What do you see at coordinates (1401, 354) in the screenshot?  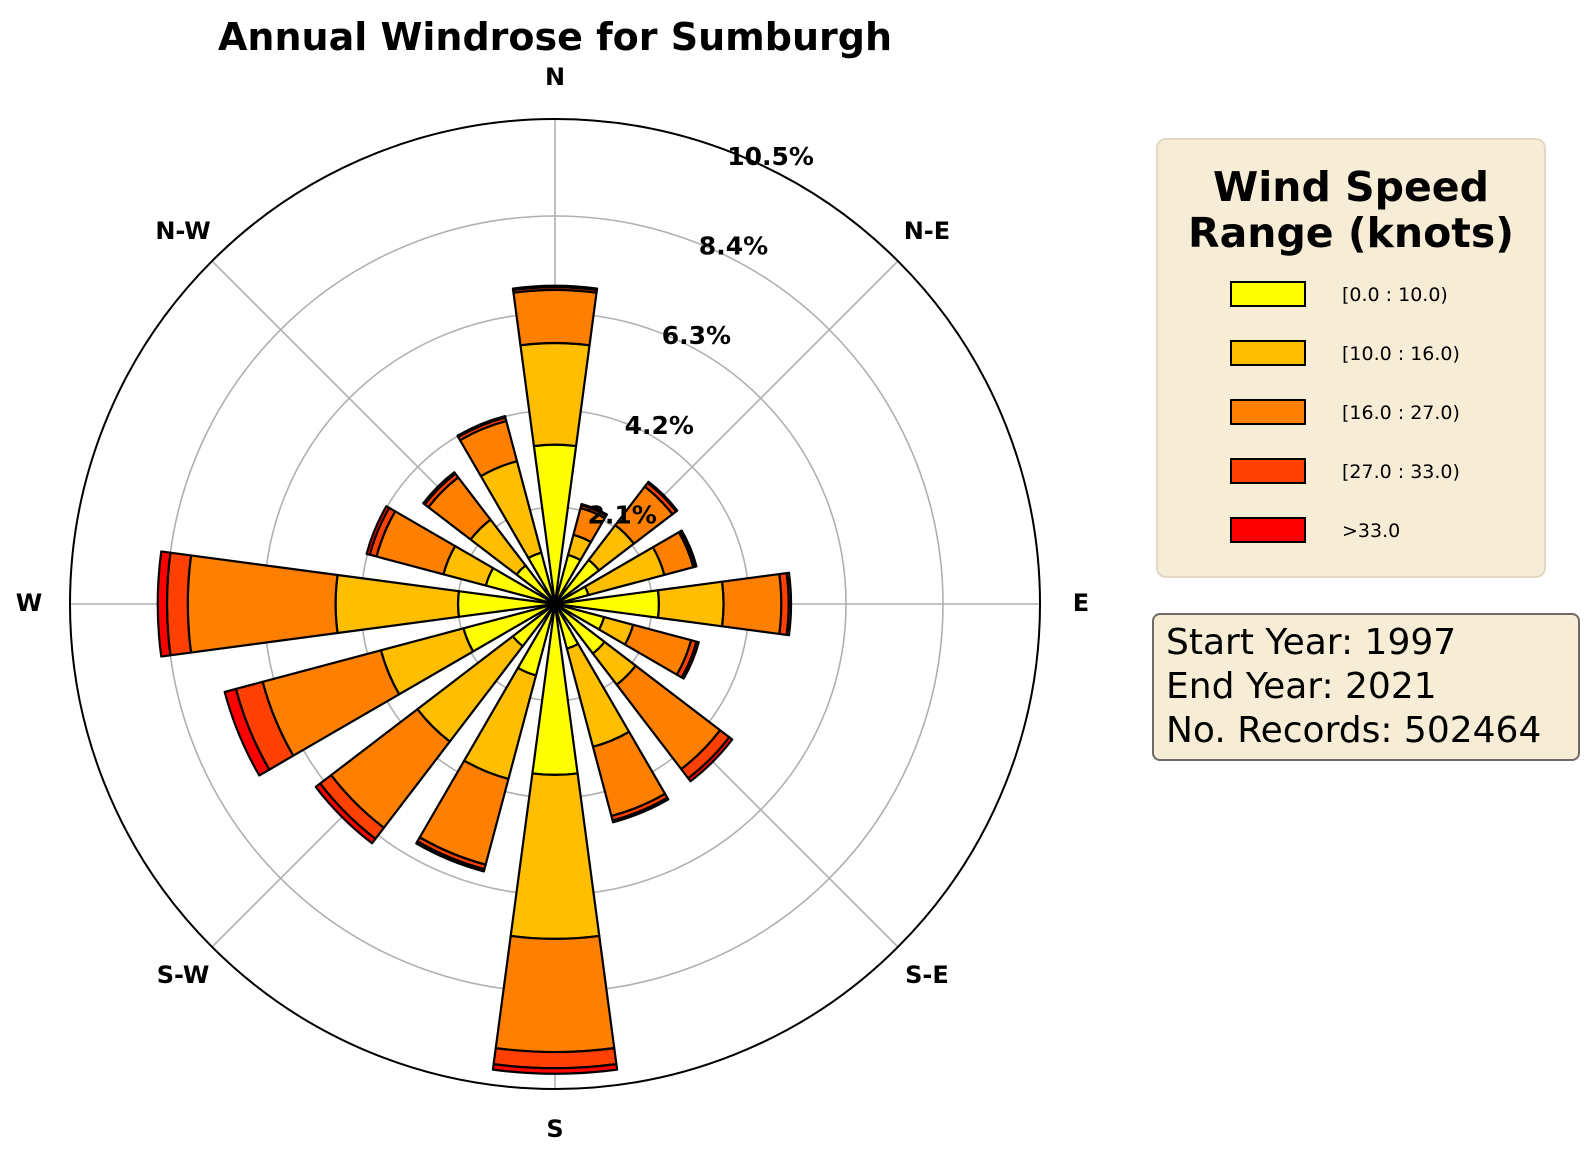 I see `legend-label: [10.0 : 16.0)` at bounding box center [1401, 354].